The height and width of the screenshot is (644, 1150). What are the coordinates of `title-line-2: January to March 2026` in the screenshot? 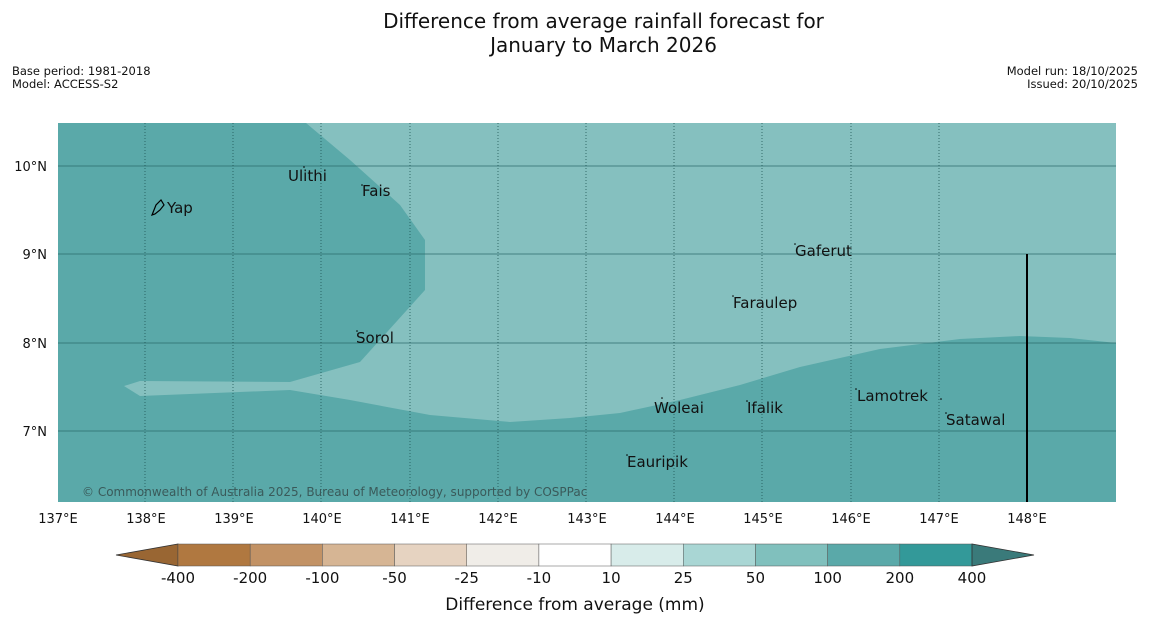 It's located at (603, 45).